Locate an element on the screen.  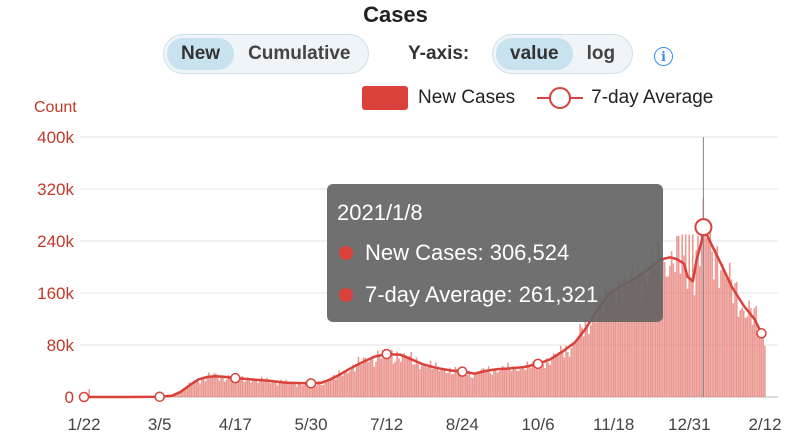
mode-cumulative-button: Cumulative is located at coordinates (299, 53).